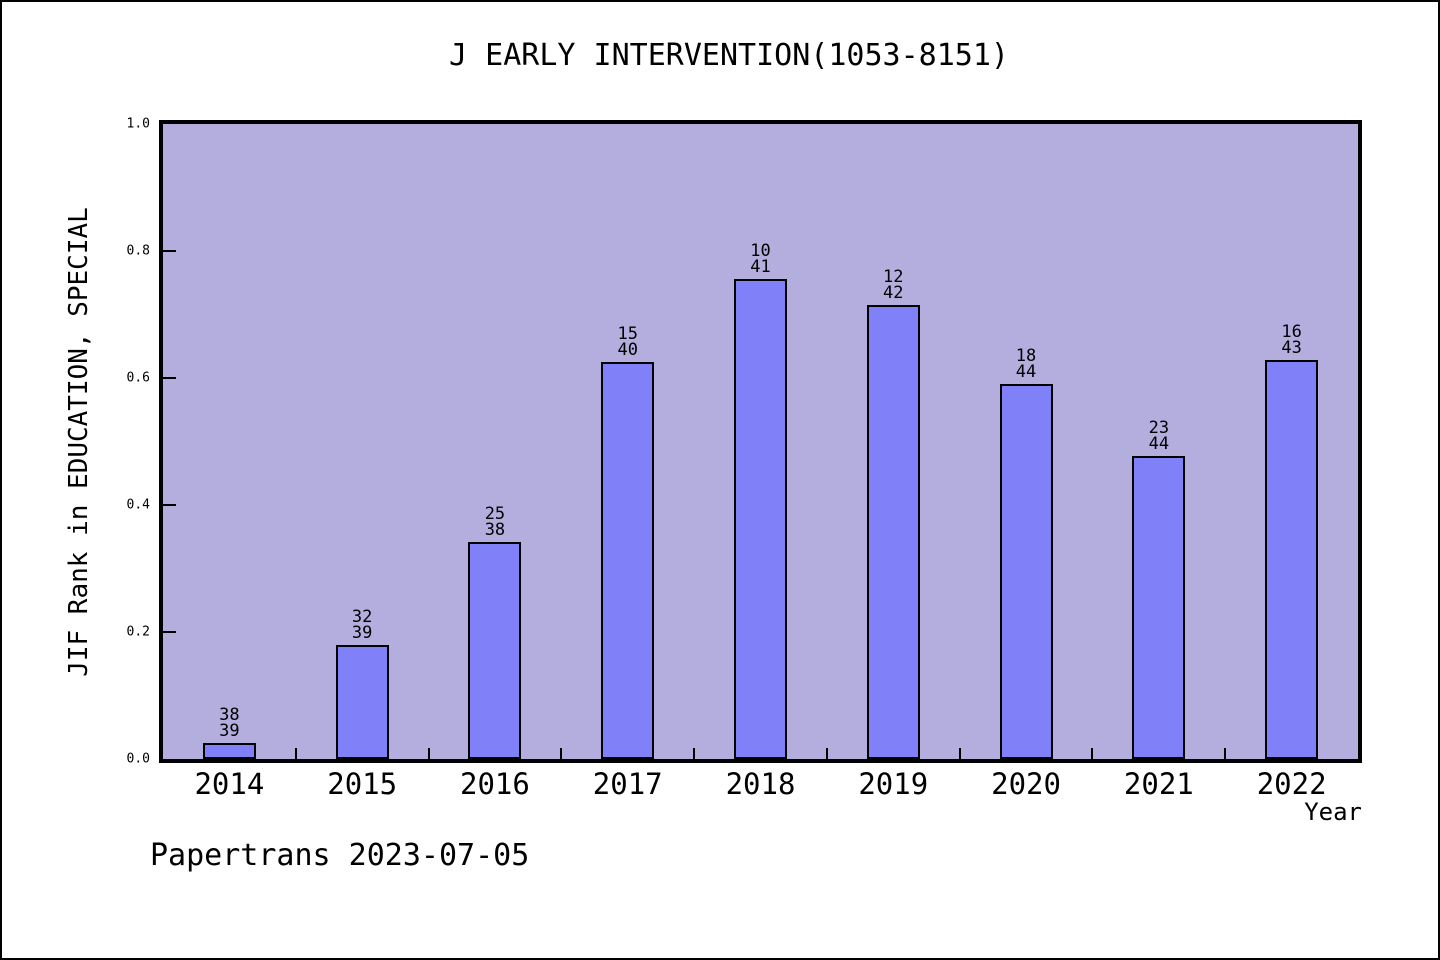 Image resolution: width=1440 pixels, height=960 pixels. What do you see at coordinates (138, 632) in the screenshot?
I see `y-tick-label-0.2: 0.2` at bounding box center [138, 632].